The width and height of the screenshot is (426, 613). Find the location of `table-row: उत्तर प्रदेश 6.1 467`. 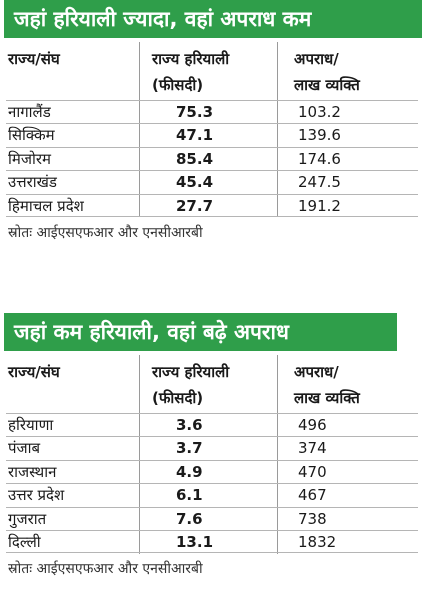

table-row: उत्तर प्रदेश 6.1 467 is located at coordinates (212, 494).